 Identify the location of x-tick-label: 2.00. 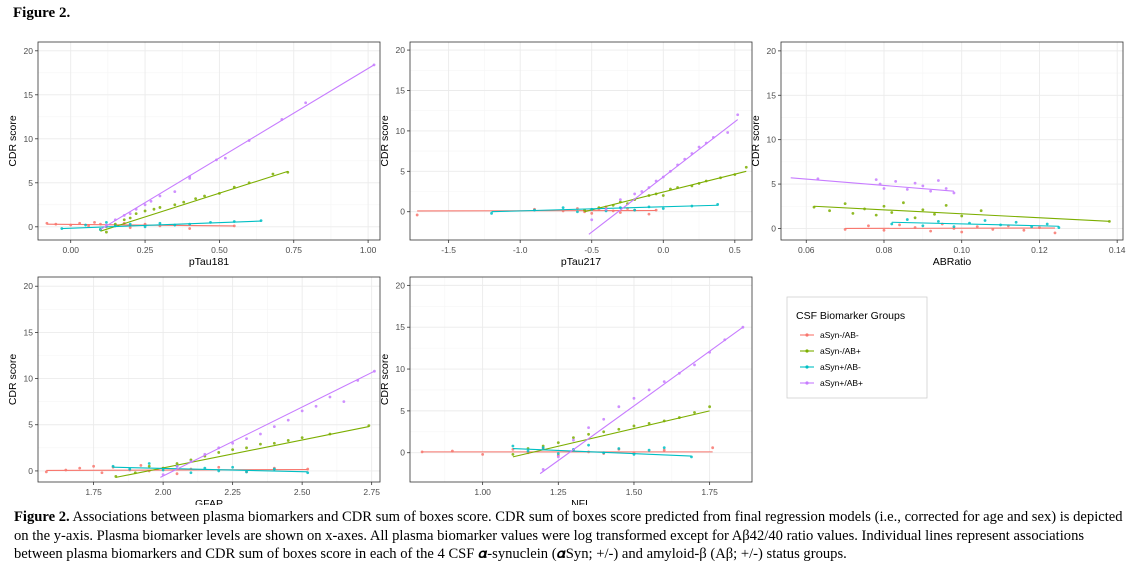
(163, 492).